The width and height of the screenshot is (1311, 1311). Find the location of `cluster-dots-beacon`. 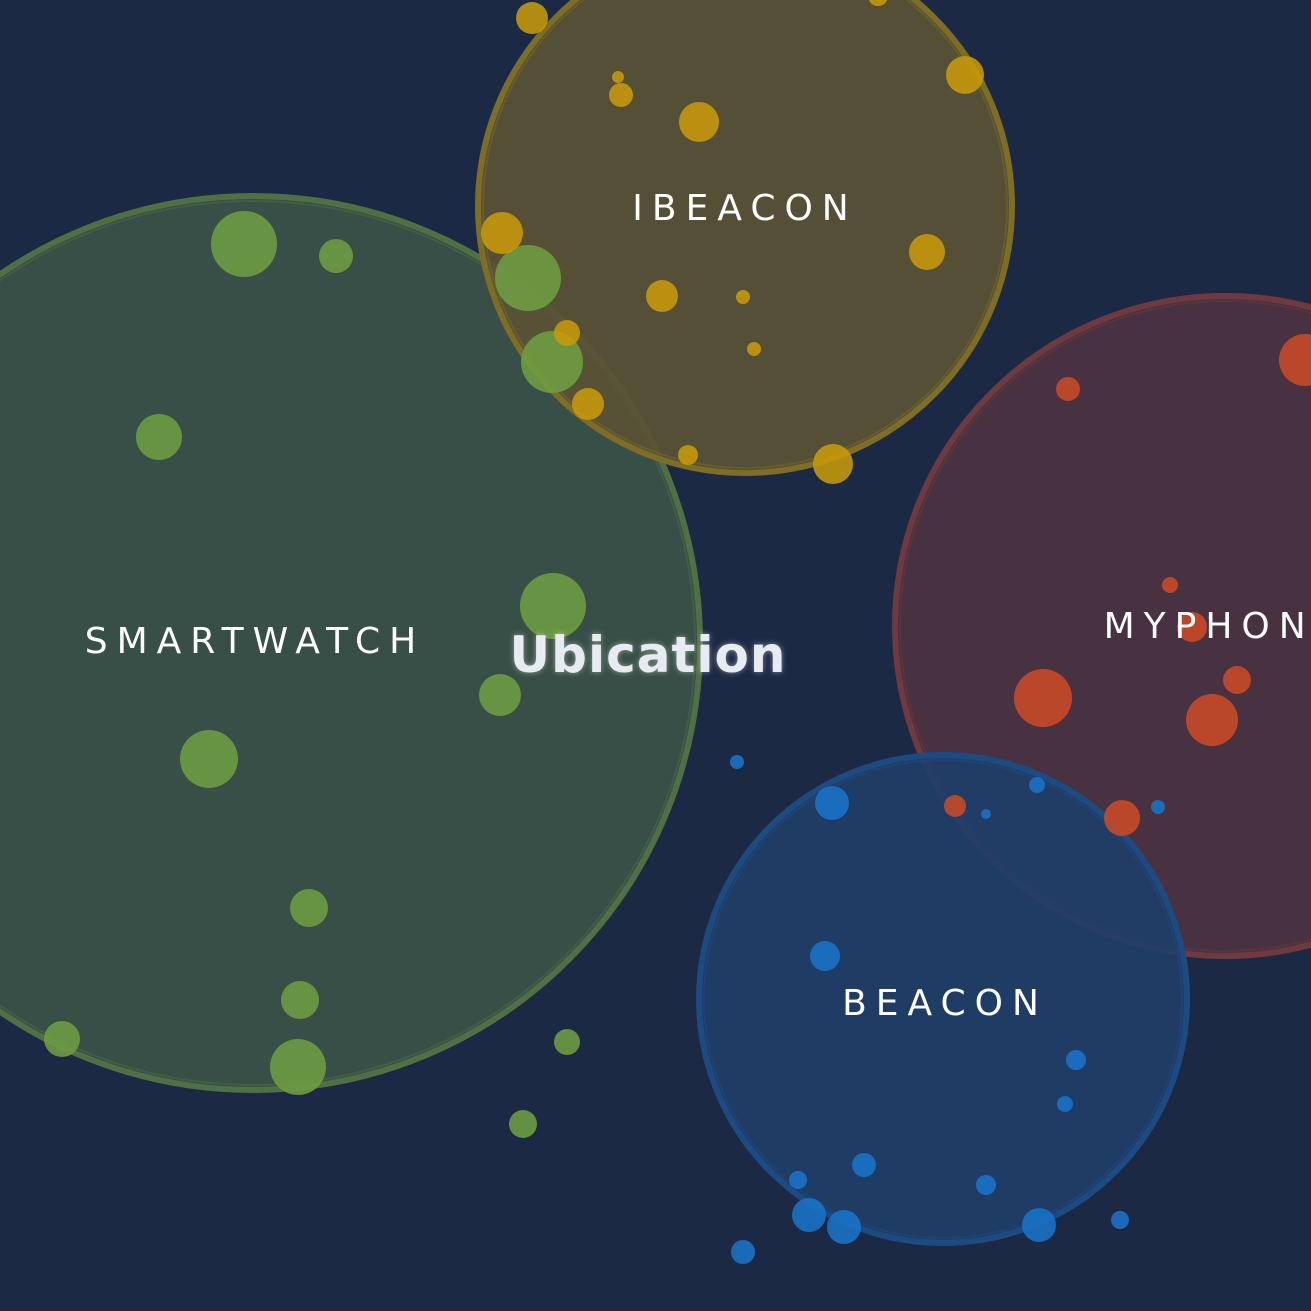

cluster-dots-beacon is located at coordinates (947, 1009).